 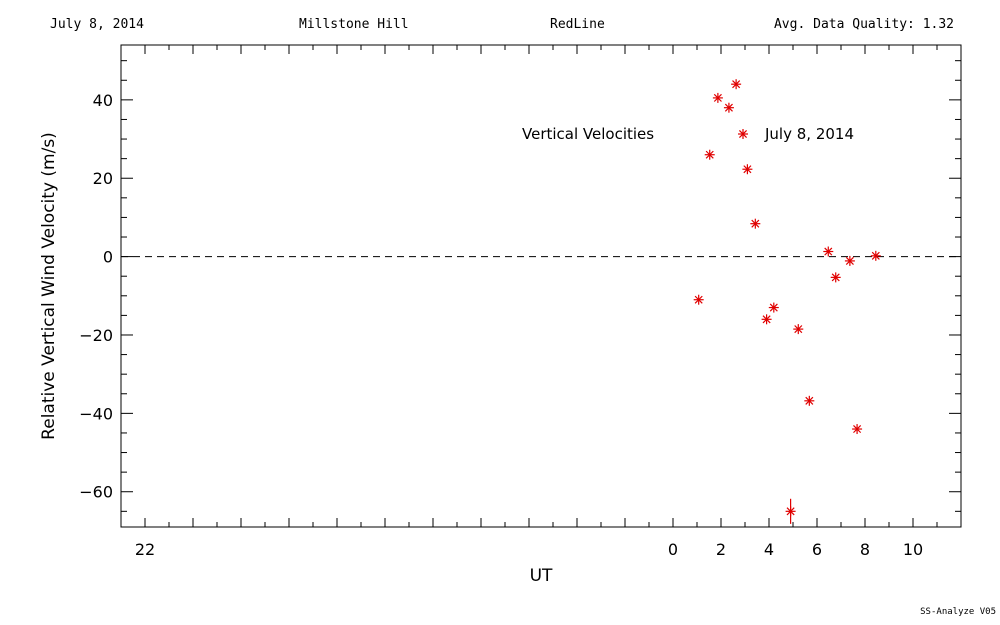 I want to click on y-tick-label: −40, so click(x=96, y=413).